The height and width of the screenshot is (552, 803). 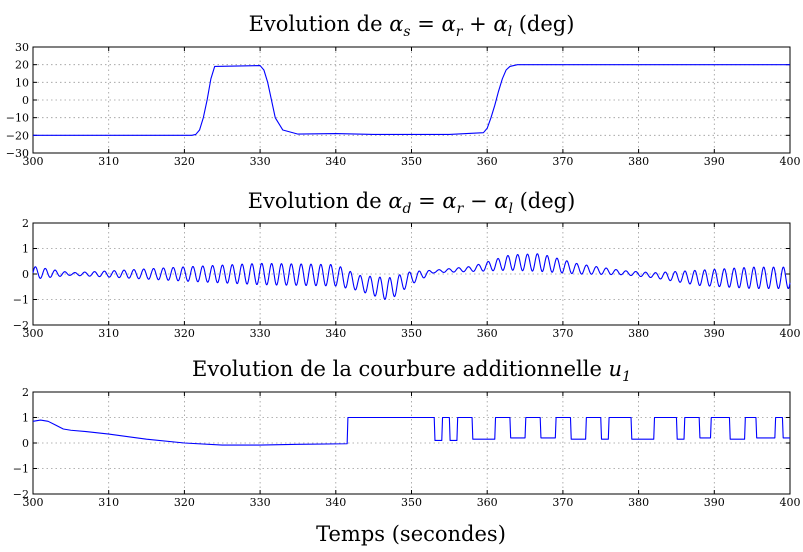 I want to click on y-tick-label: 20, so click(x=22, y=65).